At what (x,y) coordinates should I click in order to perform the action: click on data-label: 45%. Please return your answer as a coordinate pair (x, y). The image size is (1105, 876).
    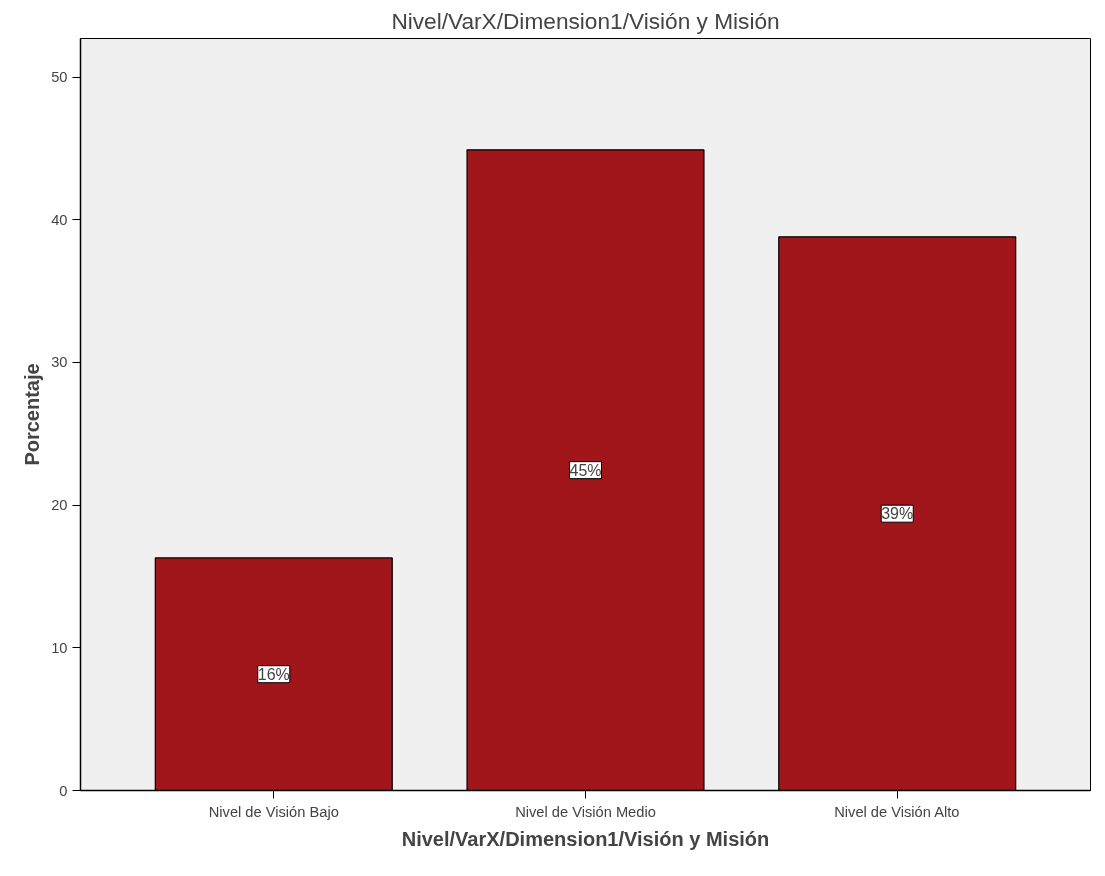
    Looking at the image, I should click on (585, 470).